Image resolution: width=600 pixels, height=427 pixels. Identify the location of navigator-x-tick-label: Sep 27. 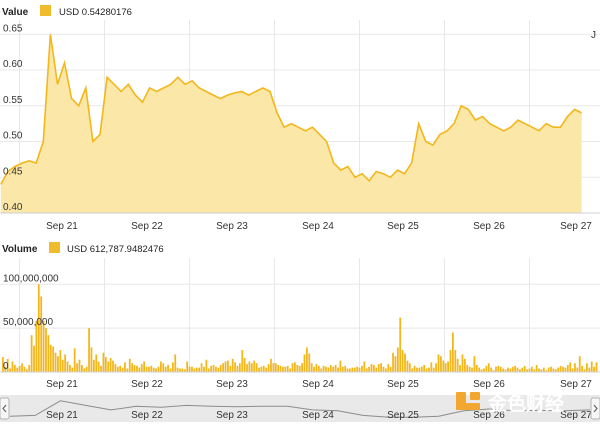
(576, 415).